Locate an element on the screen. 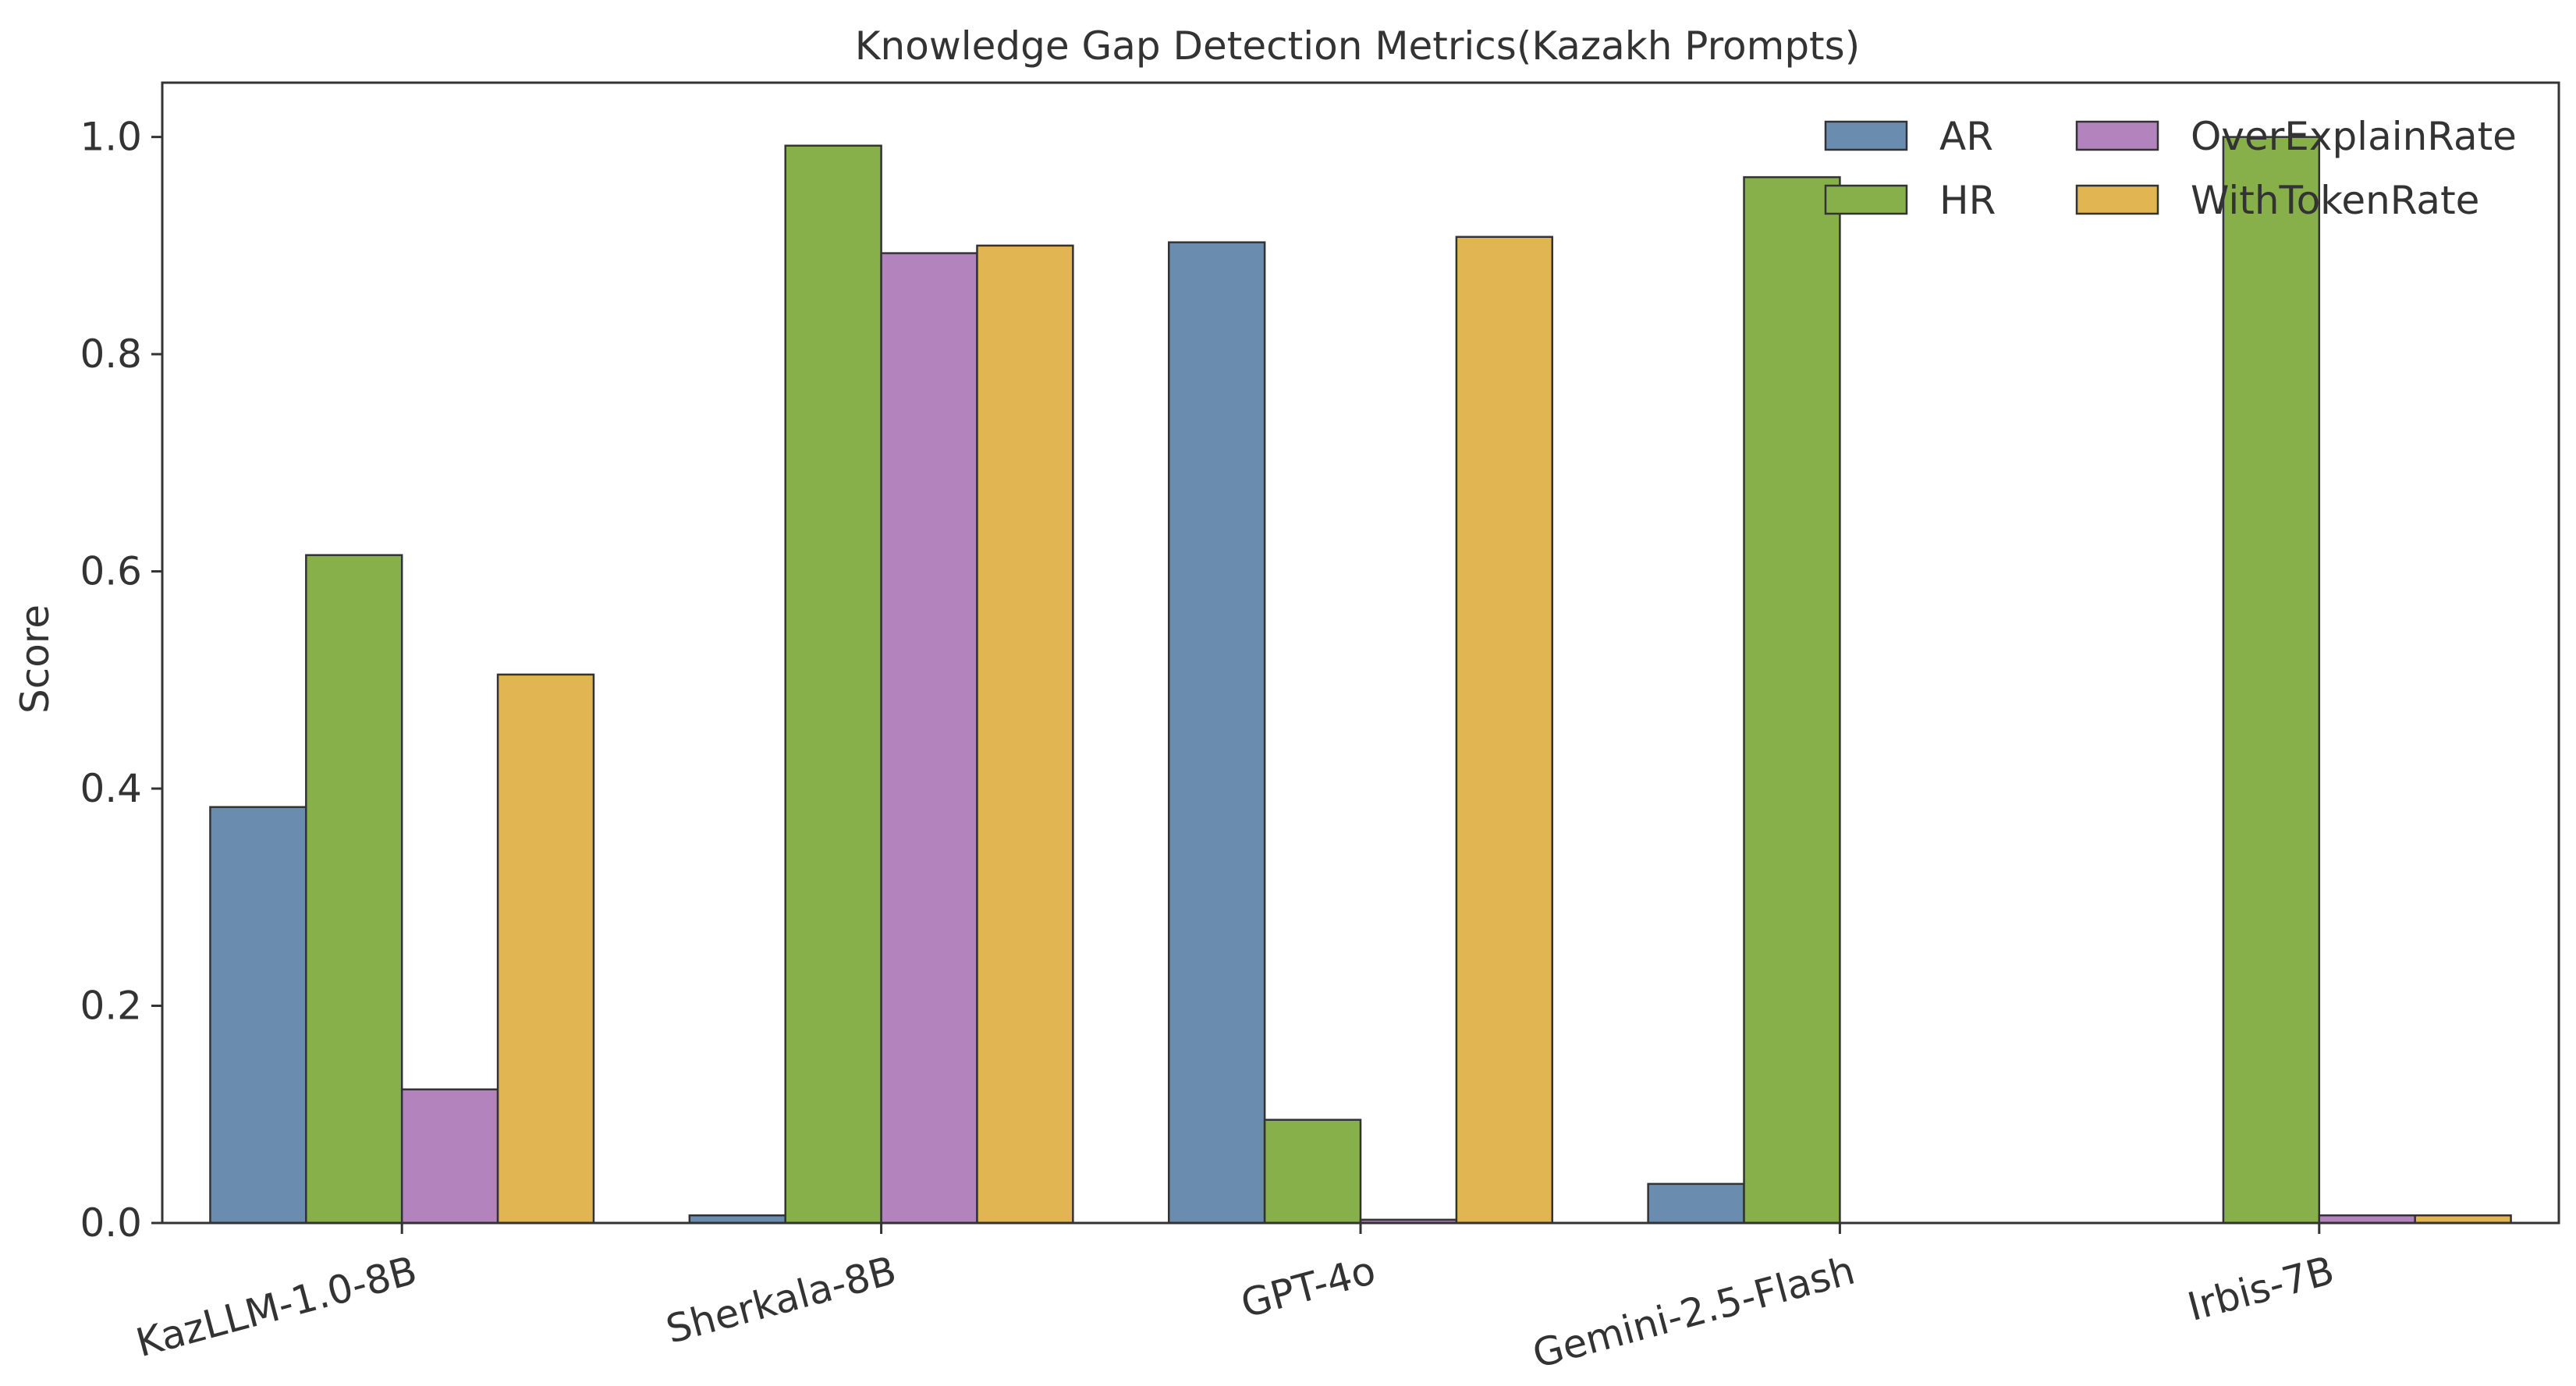  y-axis-label: Score is located at coordinates (35, 659).